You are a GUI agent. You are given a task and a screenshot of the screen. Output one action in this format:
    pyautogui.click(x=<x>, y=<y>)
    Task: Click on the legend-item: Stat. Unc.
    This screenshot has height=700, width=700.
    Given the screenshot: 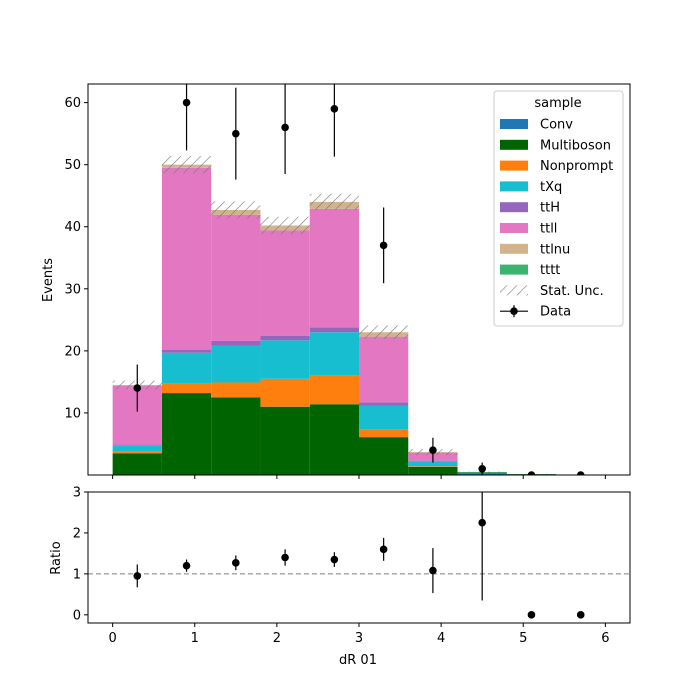 What is the action you would take?
    pyautogui.click(x=552, y=291)
    